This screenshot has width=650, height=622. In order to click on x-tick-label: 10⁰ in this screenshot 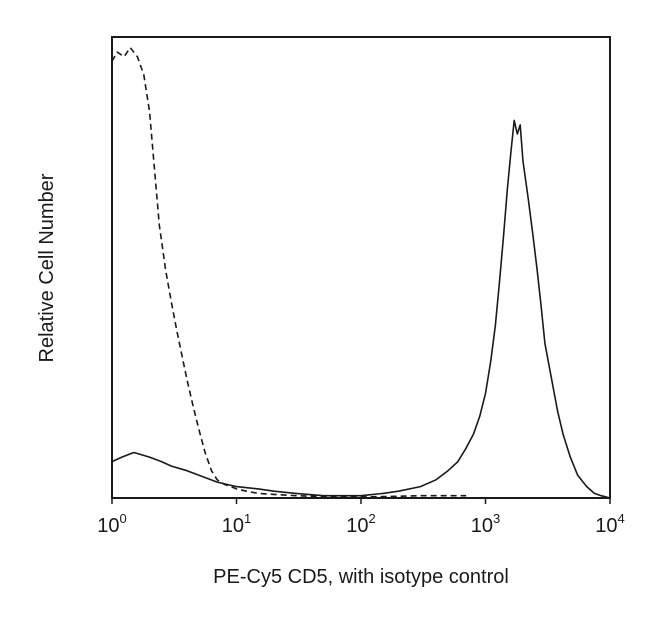, I will do `click(111, 524)`.